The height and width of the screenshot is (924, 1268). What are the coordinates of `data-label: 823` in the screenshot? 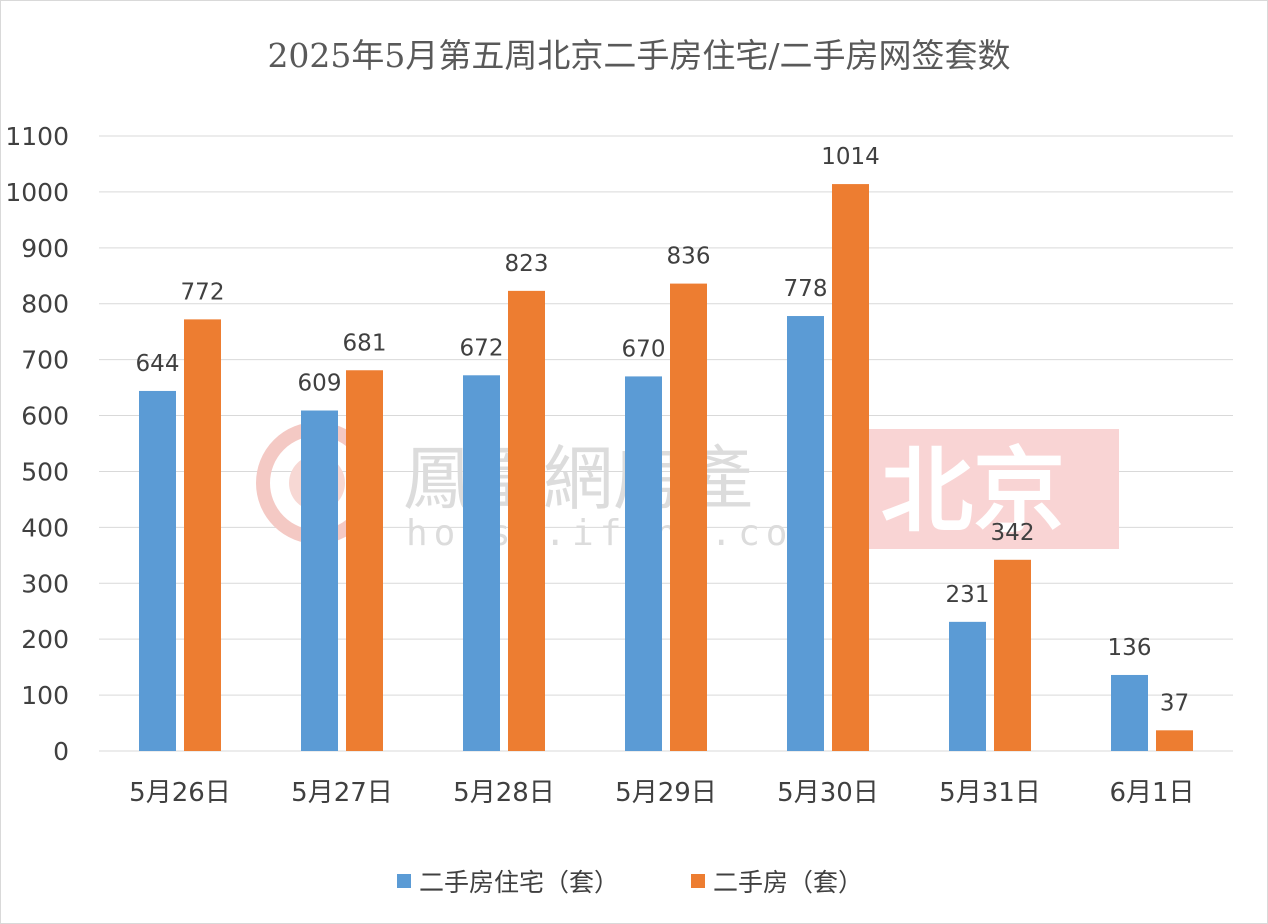 It's located at (527, 264).